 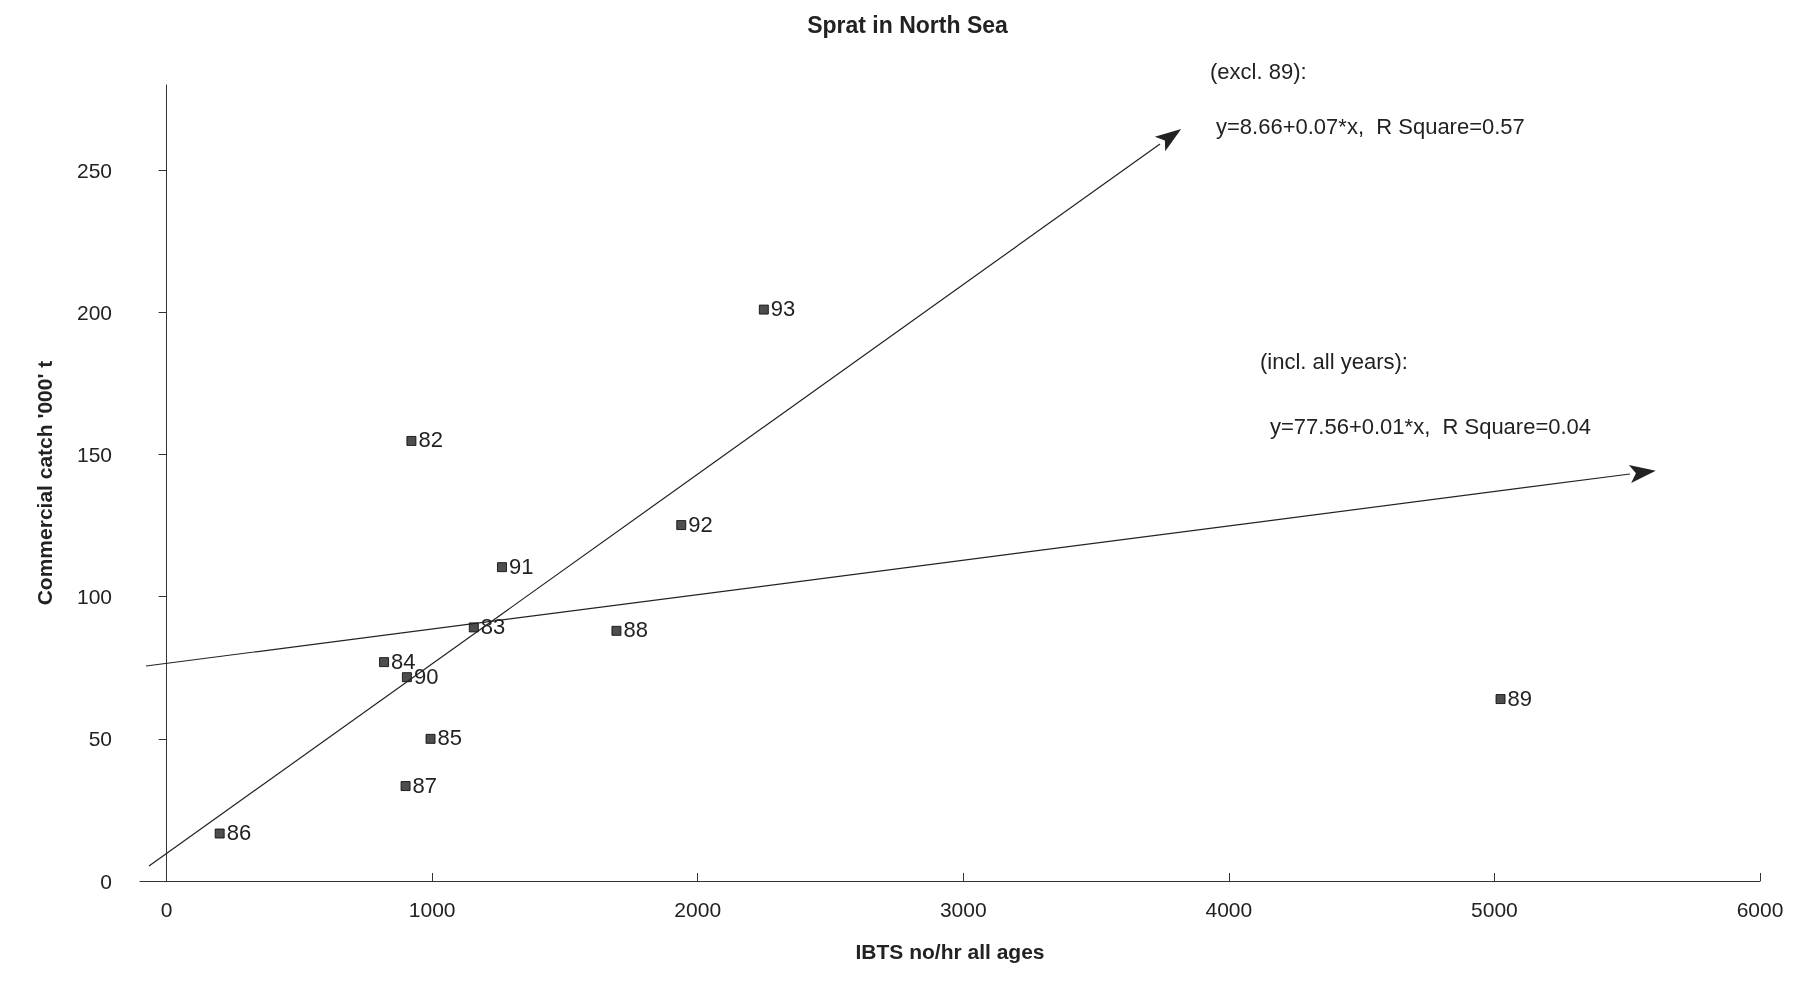 I want to click on annotation: 87, so click(x=425, y=785).